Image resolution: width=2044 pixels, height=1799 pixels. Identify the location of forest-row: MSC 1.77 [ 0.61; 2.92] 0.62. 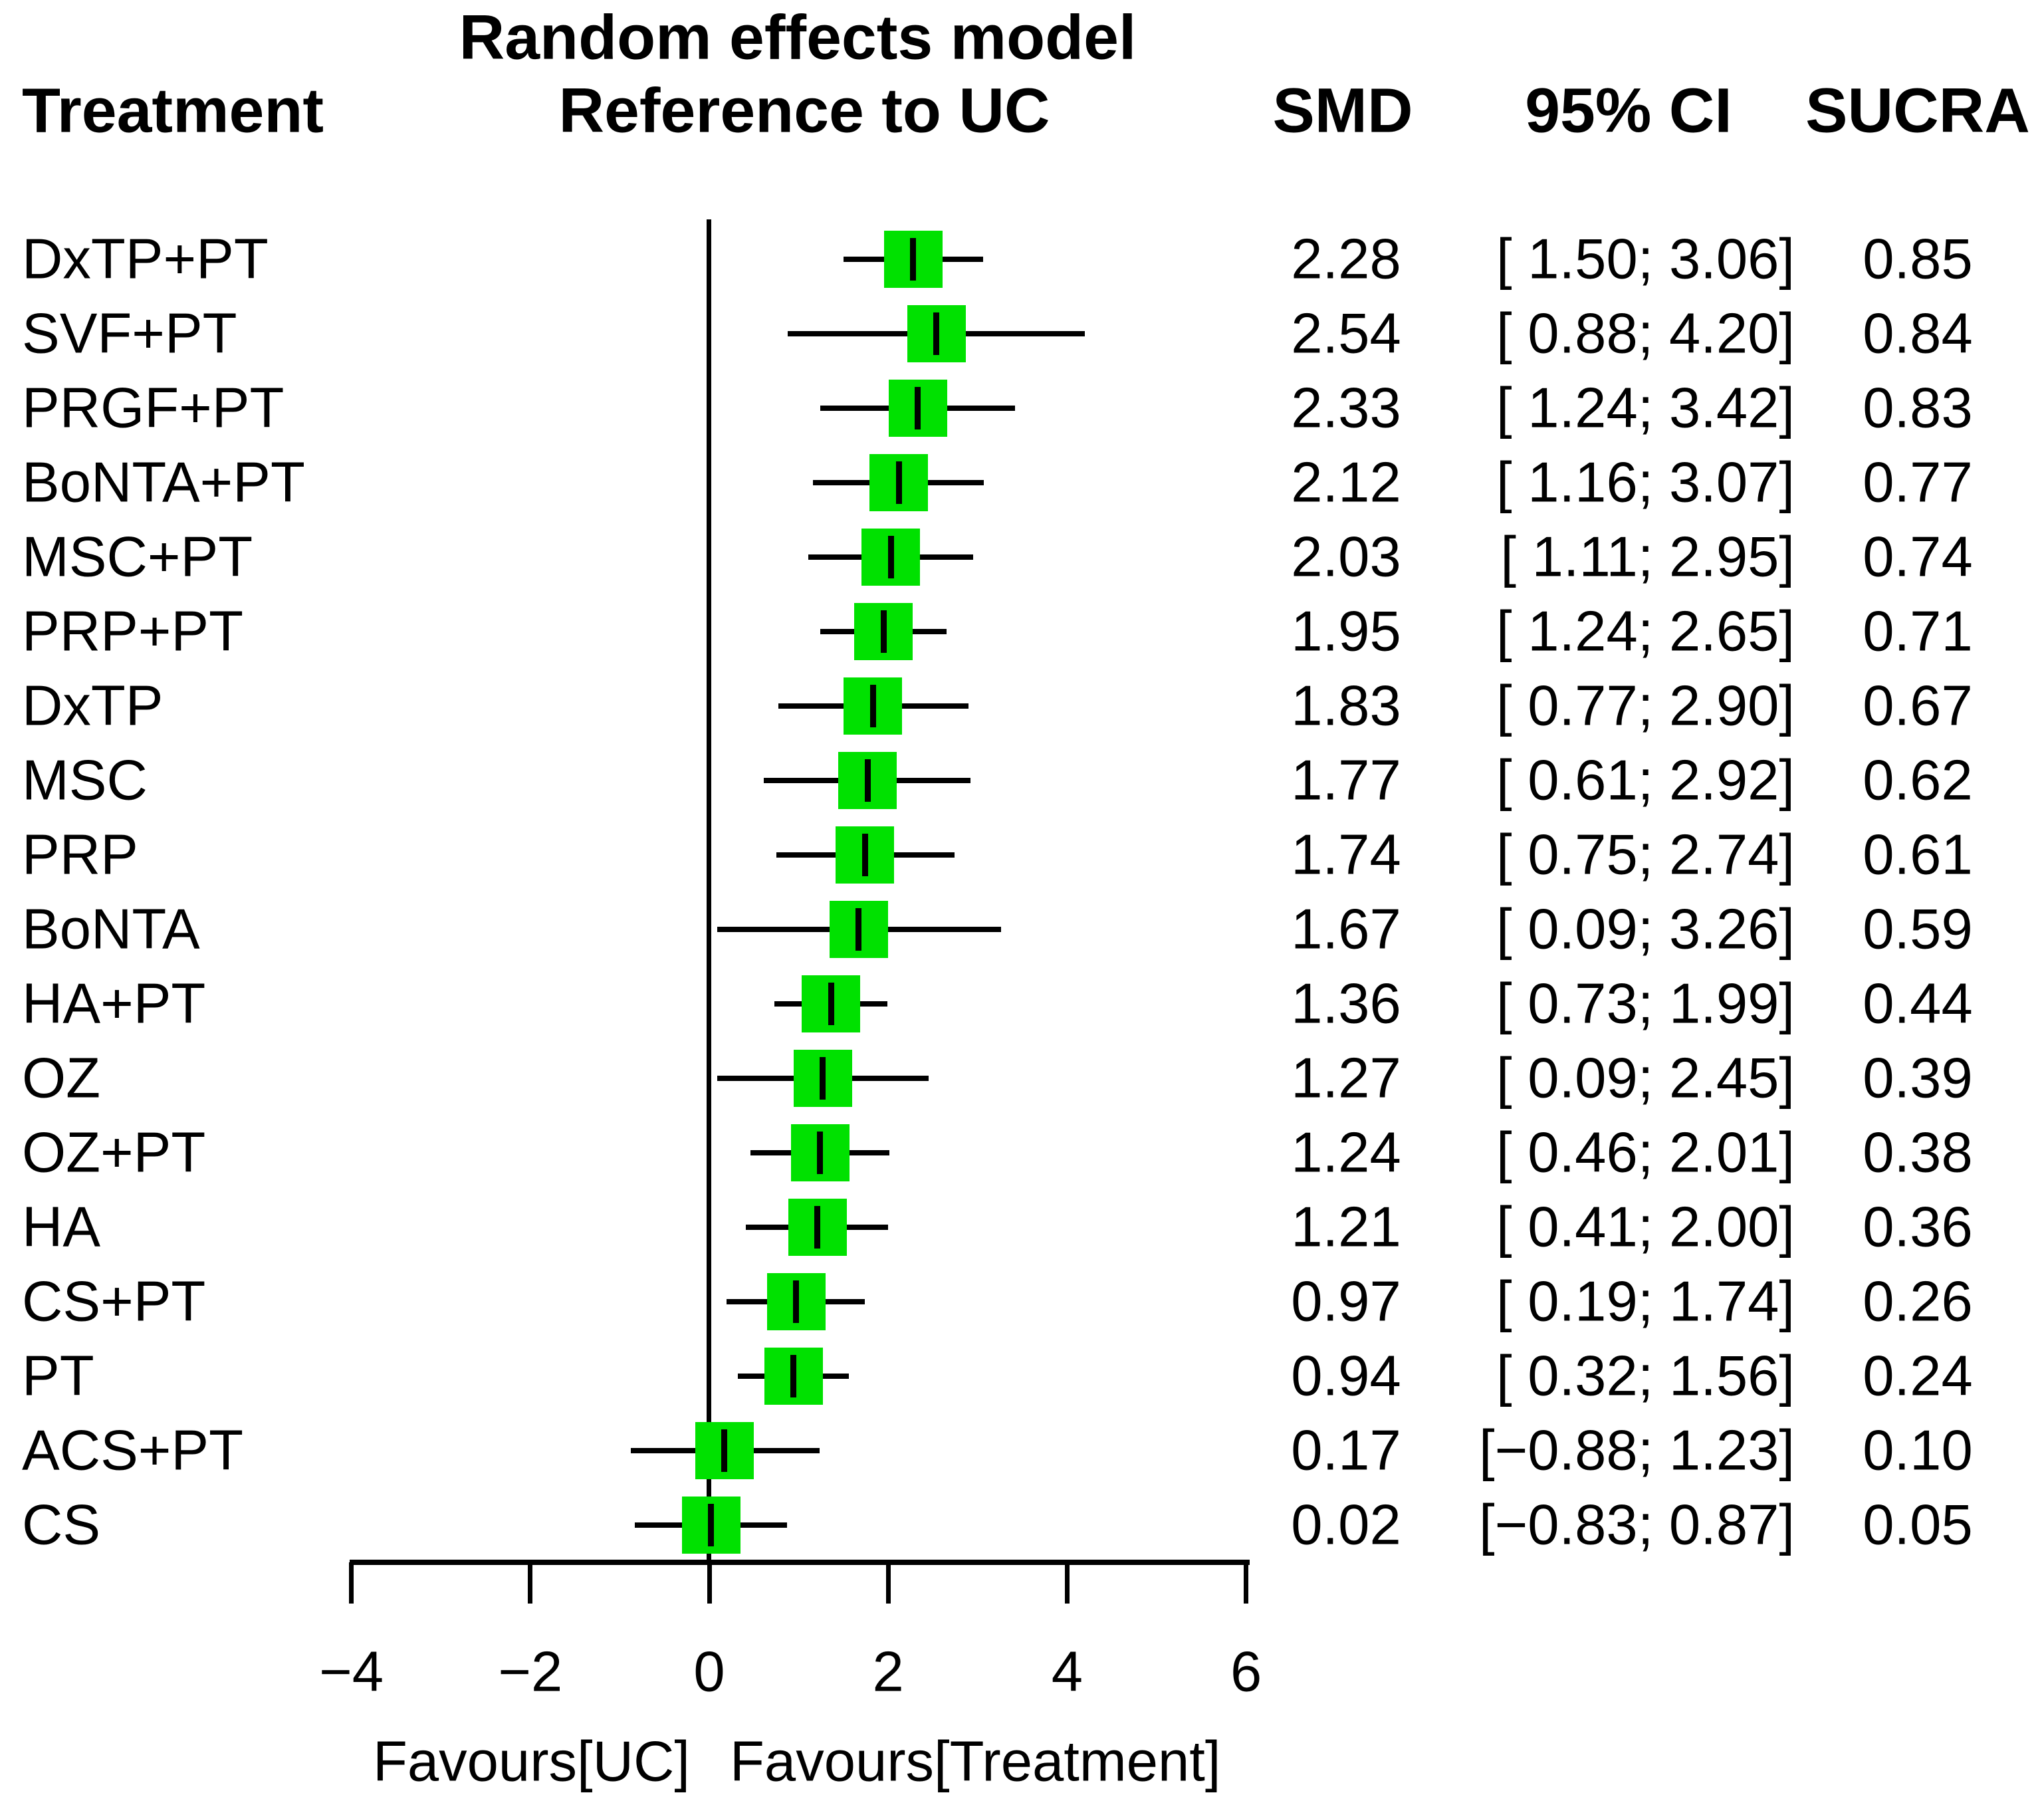
(1022, 780).